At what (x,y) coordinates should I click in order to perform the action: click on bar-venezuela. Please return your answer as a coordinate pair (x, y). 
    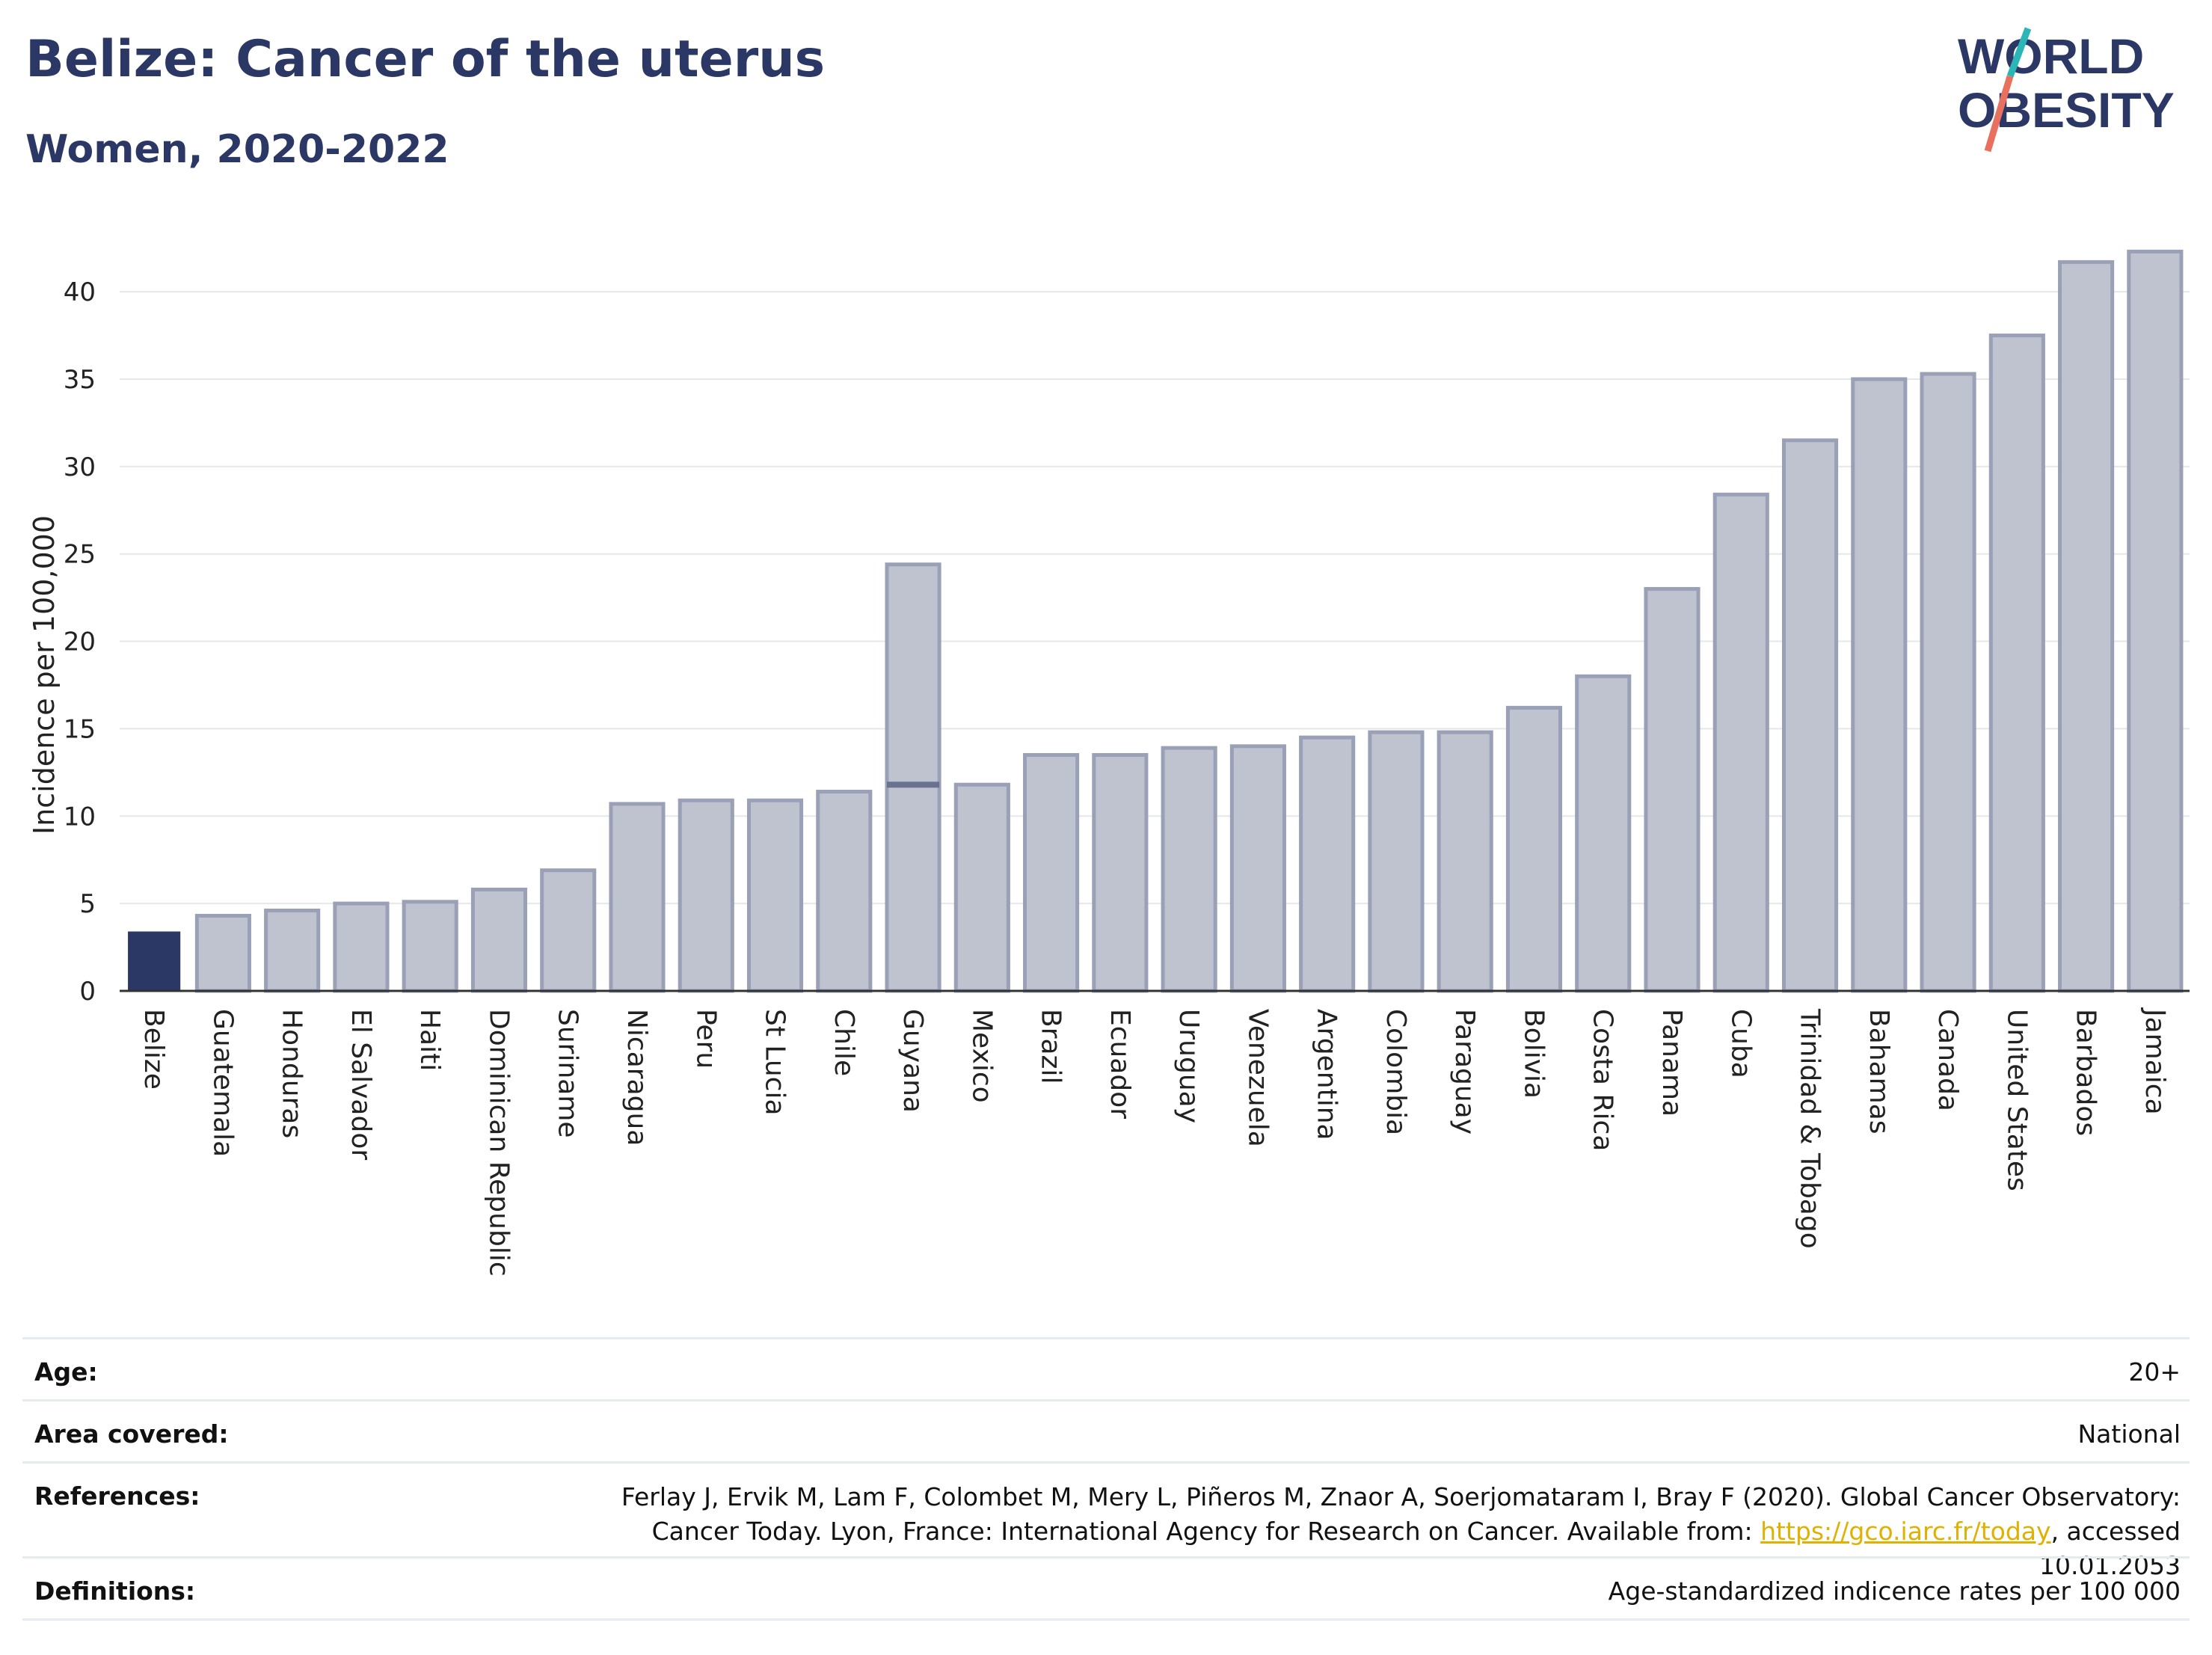
    Looking at the image, I should click on (1257, 868).